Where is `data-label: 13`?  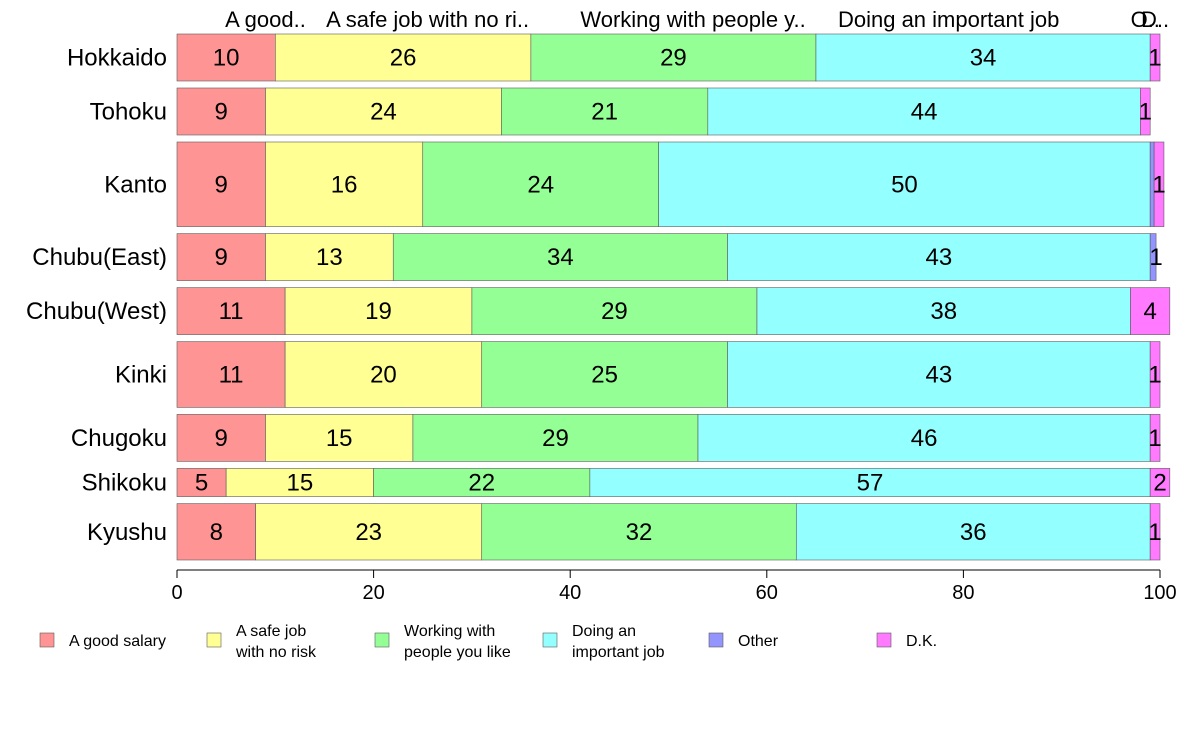
data-label: 13 is located at coordinates (329, 257).